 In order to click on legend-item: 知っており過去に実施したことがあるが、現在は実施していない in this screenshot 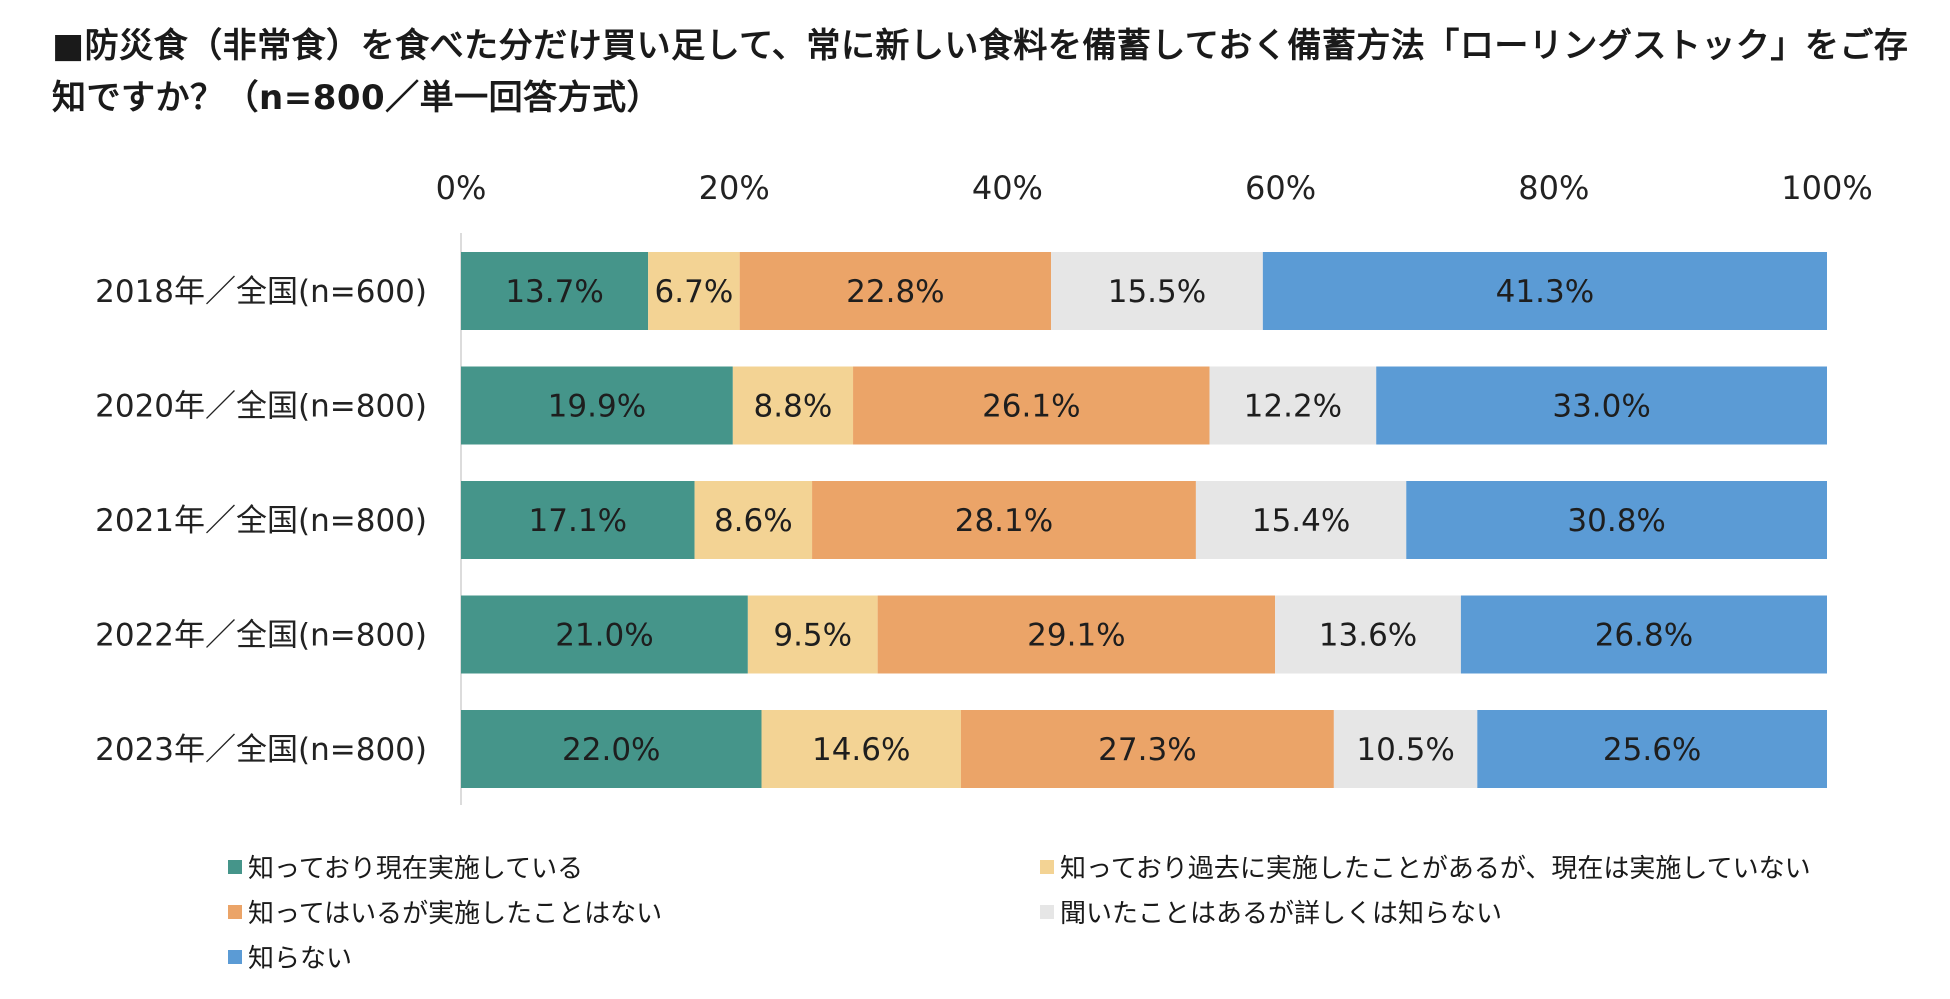, I will do `click(1425, 866)`.